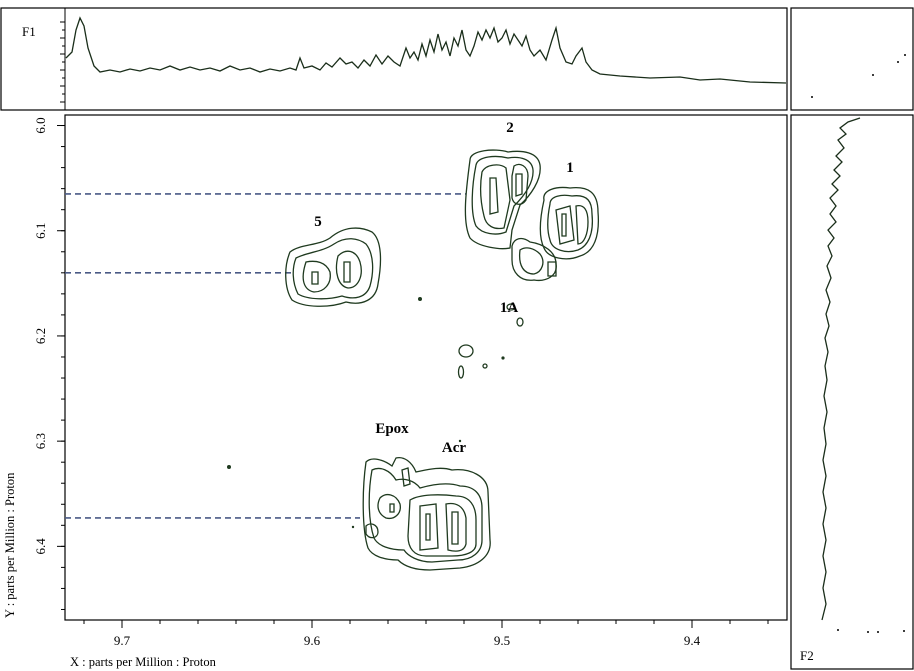  I want to click on x-tick-label: 9.6, so click(312, 640).